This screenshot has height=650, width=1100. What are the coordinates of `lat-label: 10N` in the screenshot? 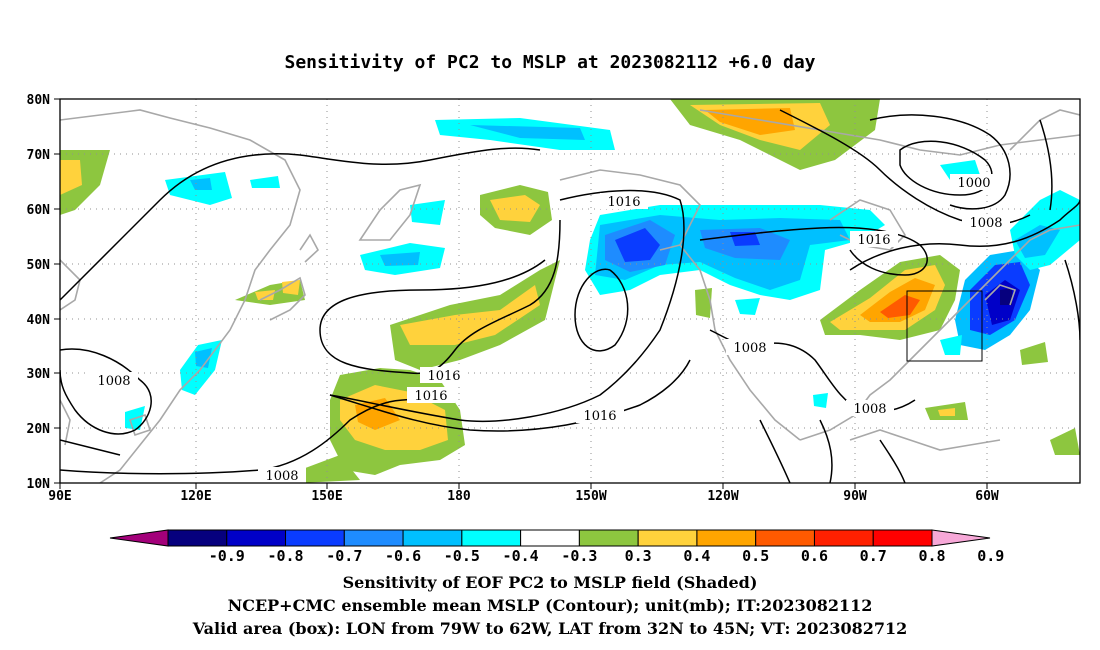 It's located at (39, 484).